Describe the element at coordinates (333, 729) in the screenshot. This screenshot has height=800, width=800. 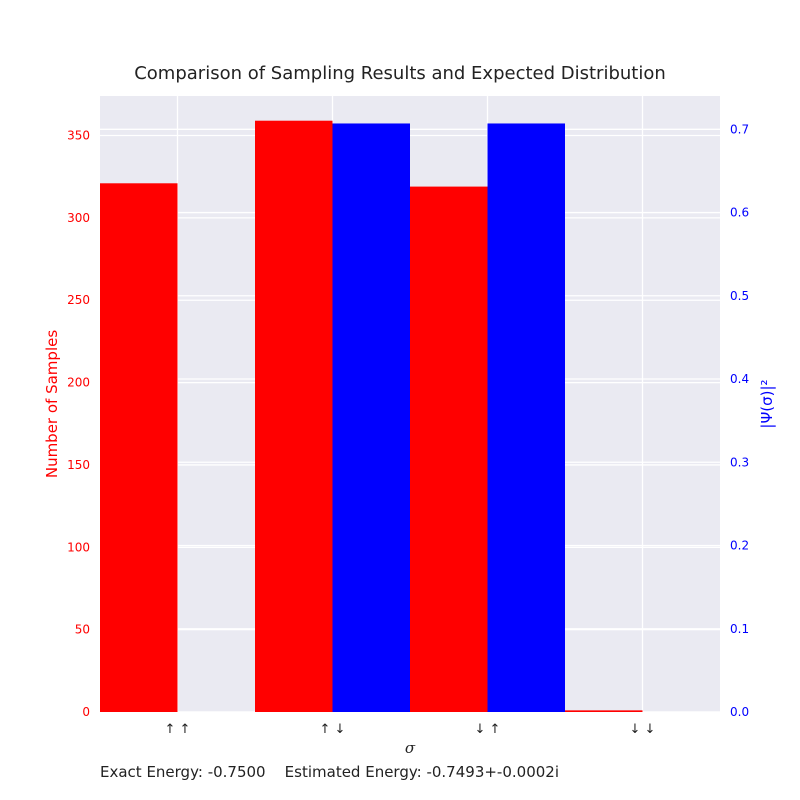
I see `x-tick-1: ↑ ↓` at that location.